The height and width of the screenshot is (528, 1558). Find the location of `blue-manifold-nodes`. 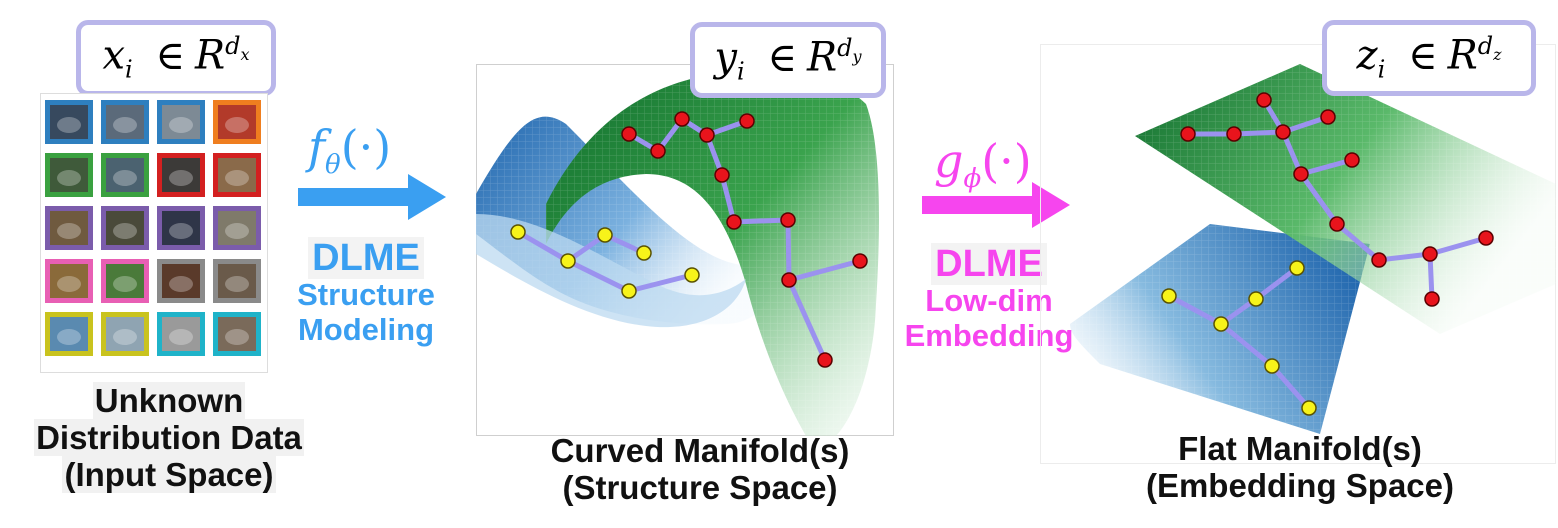

blue-manifold-nodes is located at coordinates (605, 261).